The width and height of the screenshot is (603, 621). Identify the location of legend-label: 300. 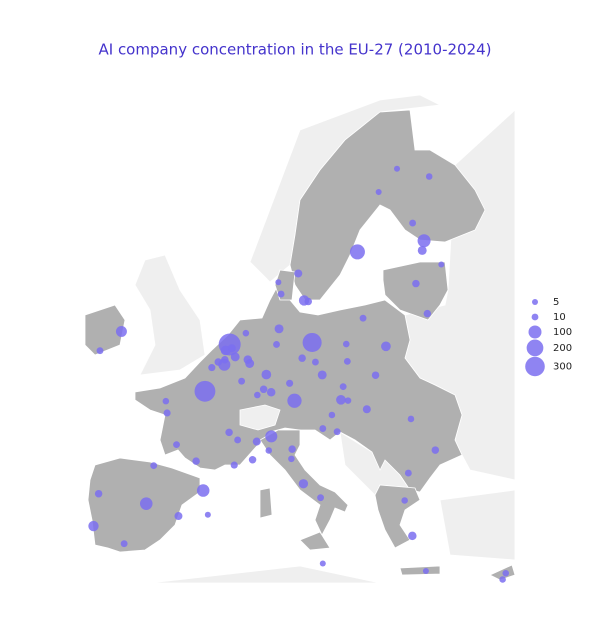
(562, 367).